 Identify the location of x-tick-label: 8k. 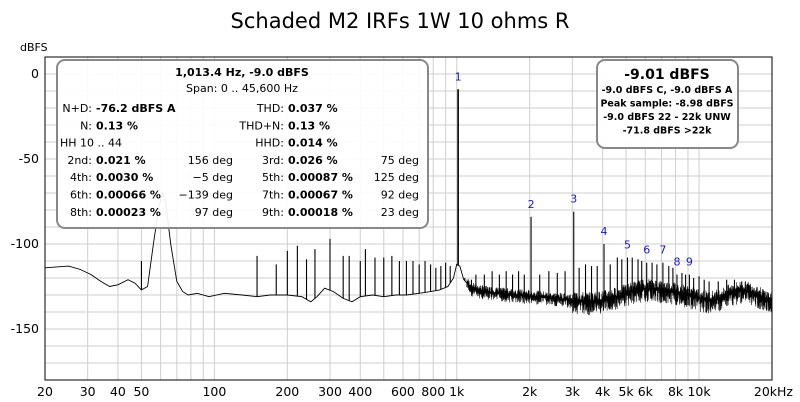
(676, 391).